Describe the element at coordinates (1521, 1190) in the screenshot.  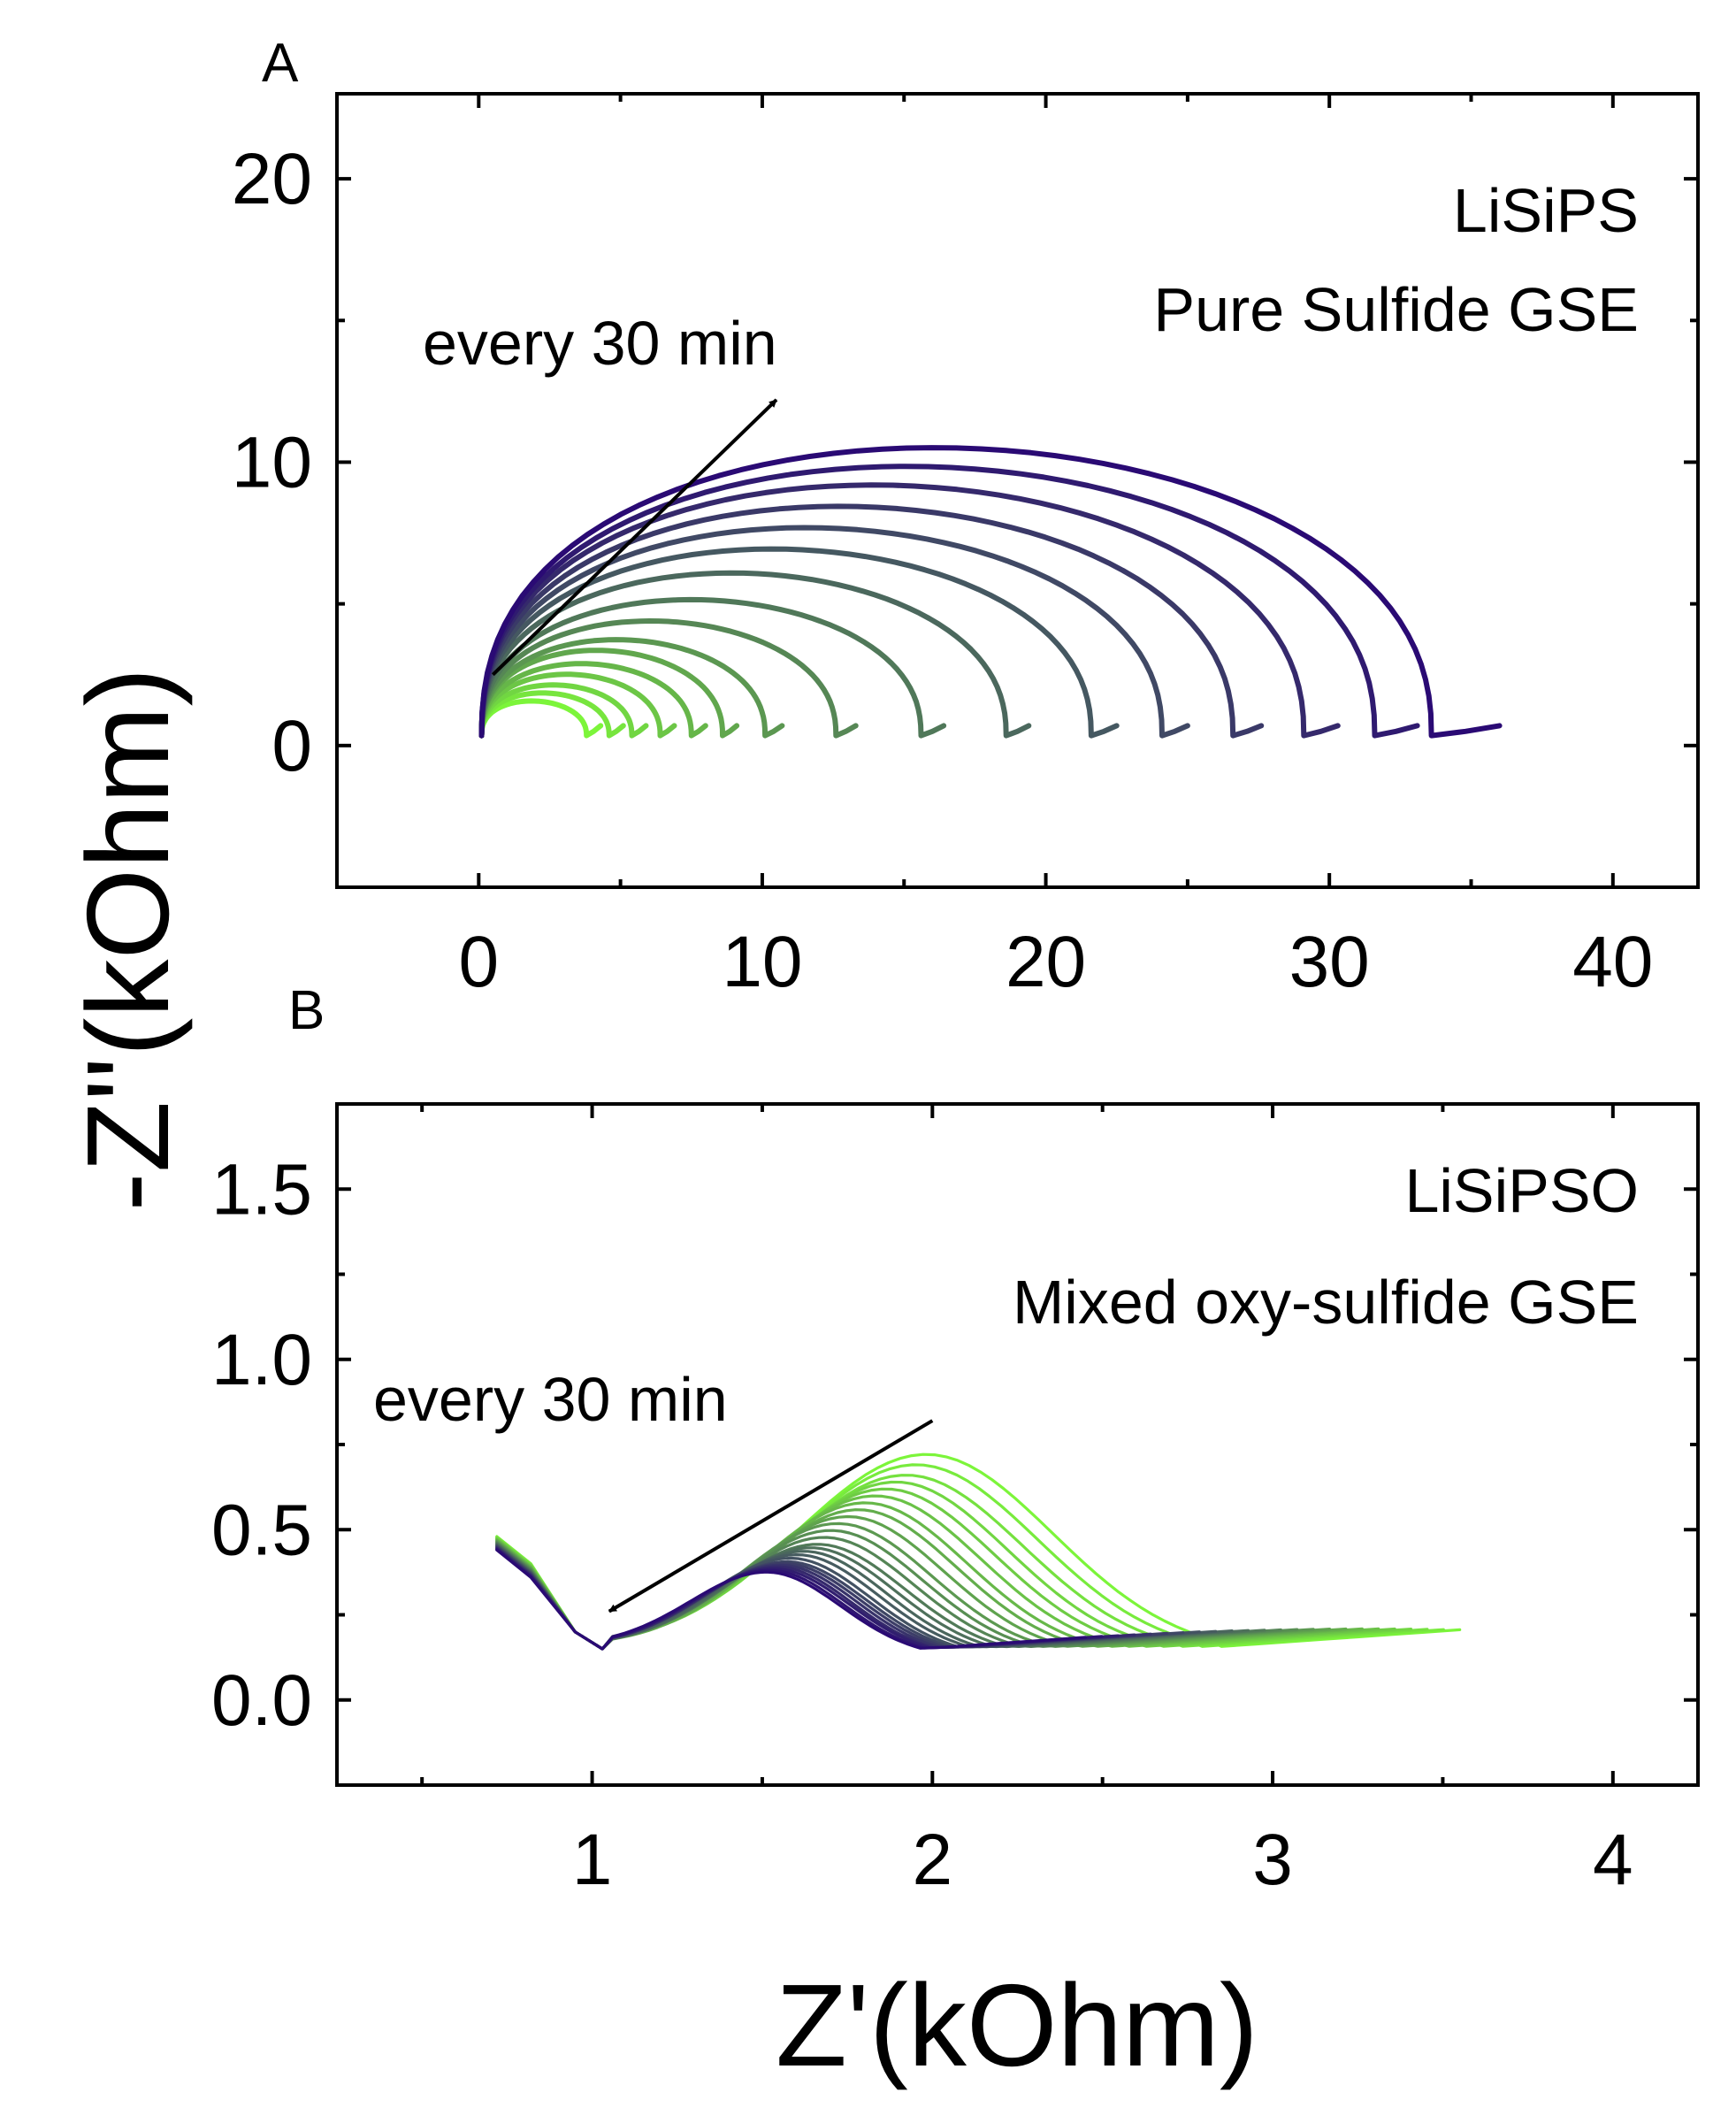
I see `panel-b-sample-name: LiSiPSO` at that location.